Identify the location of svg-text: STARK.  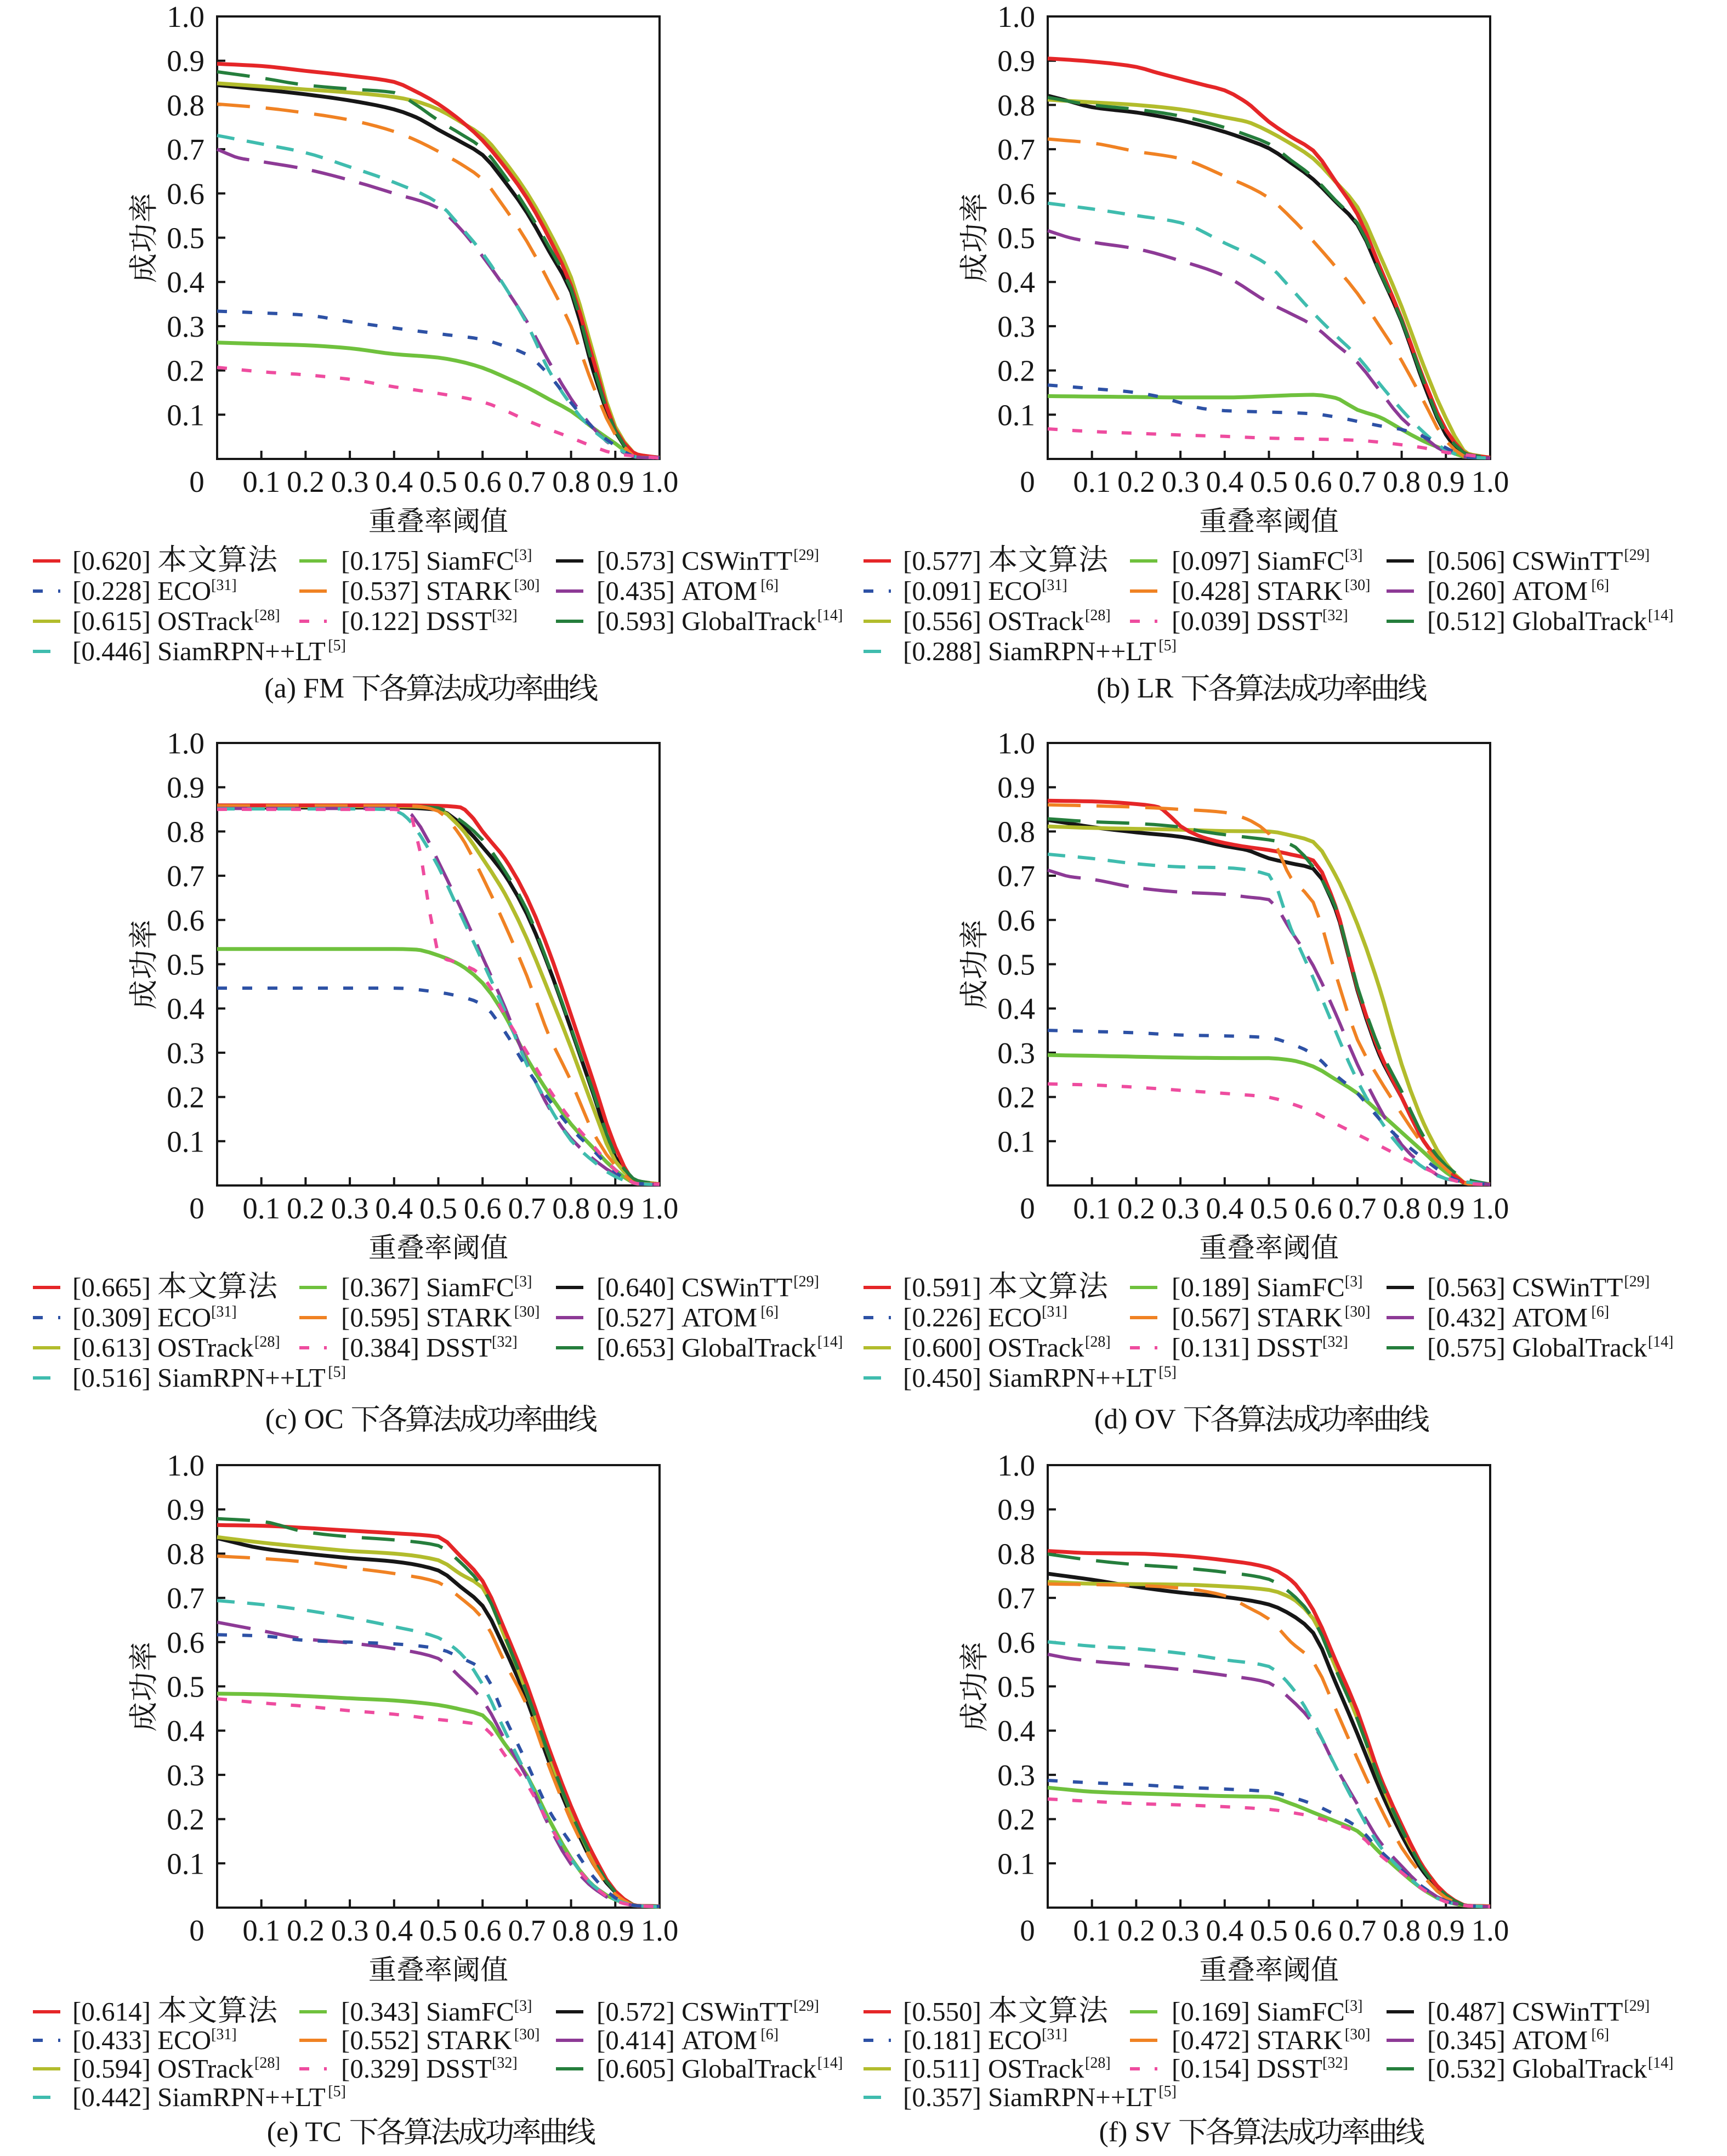
(1300, 2040).